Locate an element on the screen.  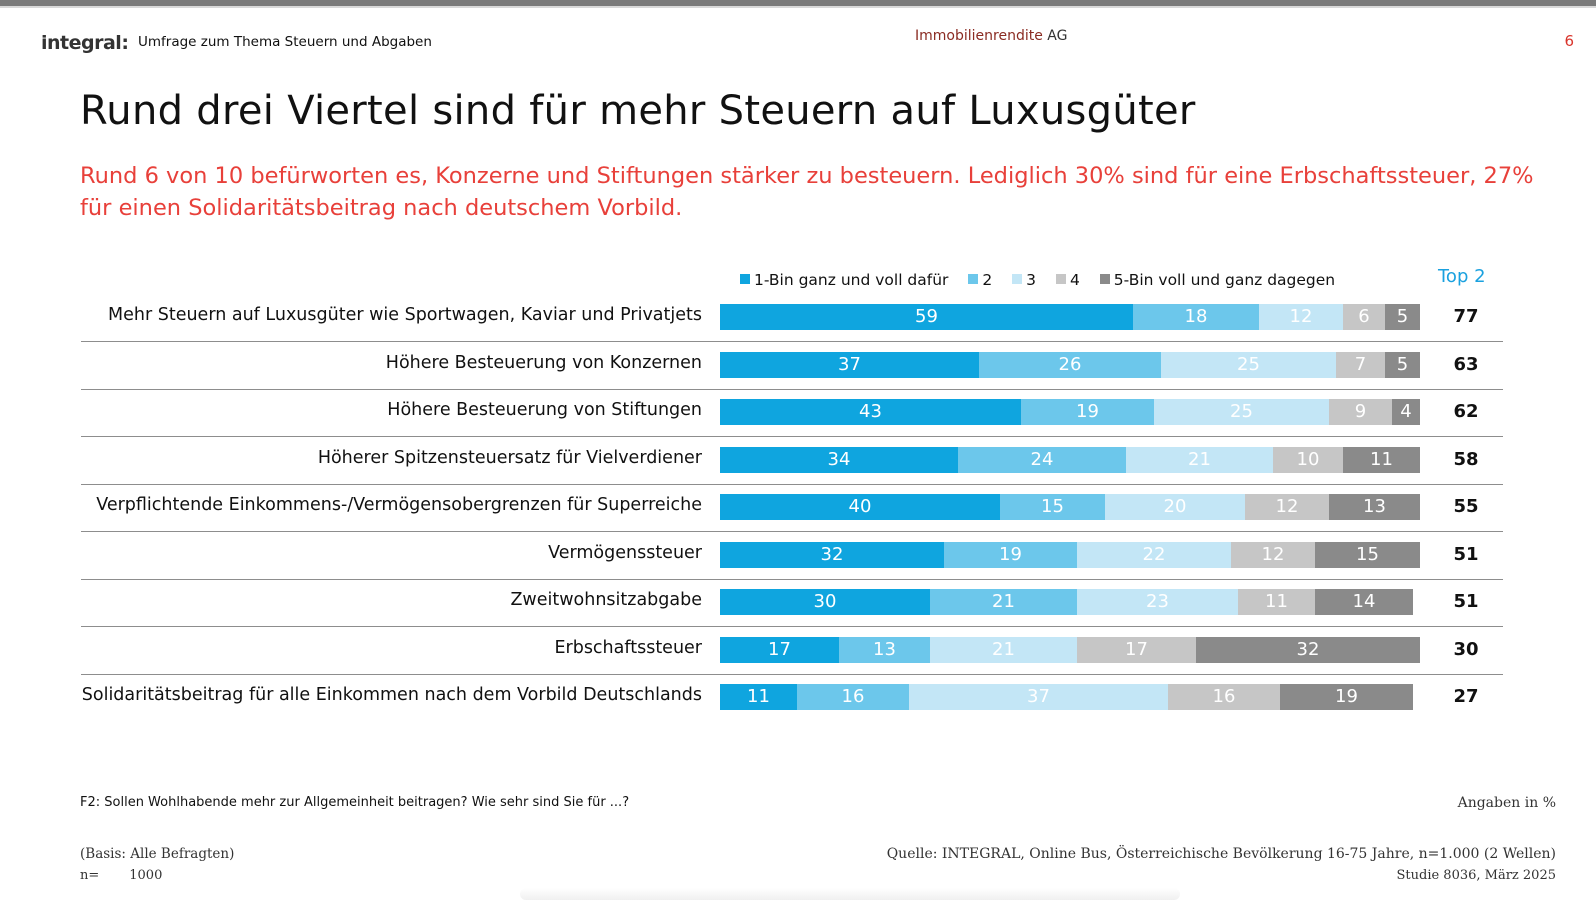
unit-note: Angaben in % is located at coordinates (1506, 803).